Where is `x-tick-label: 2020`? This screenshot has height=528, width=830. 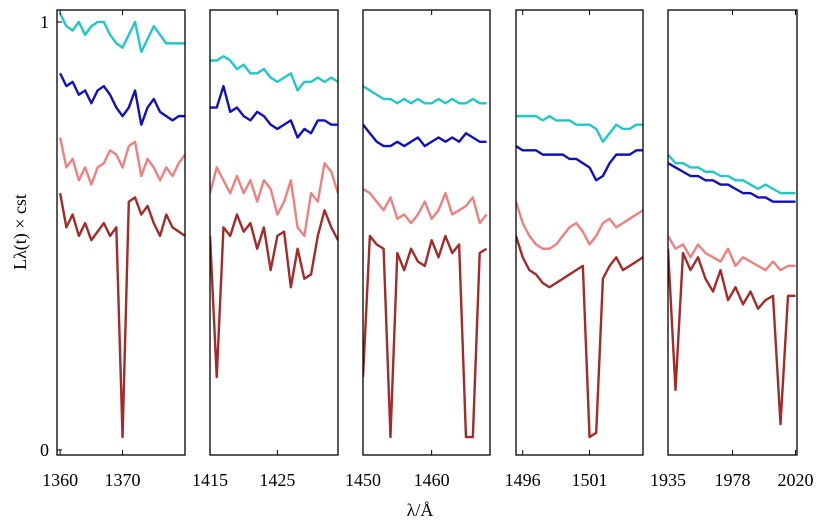 x-tick-label: 2020 is located at coordinates (796, 480).